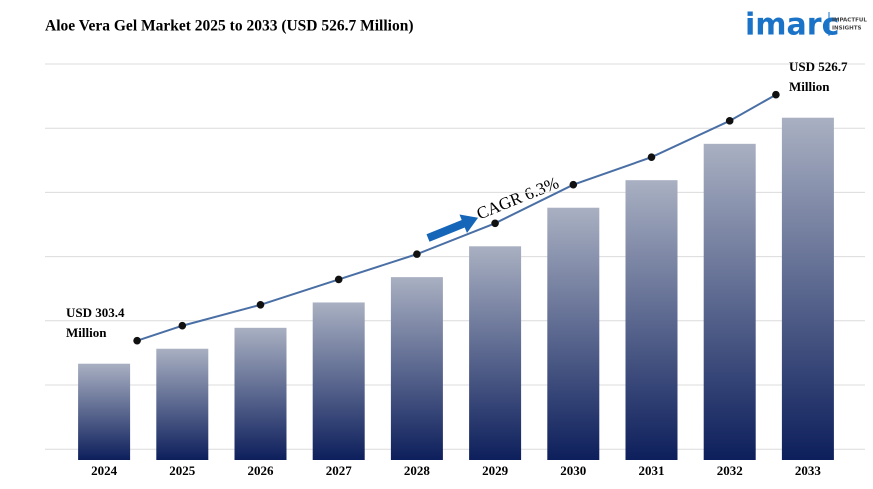 This screenshot has height=489, width=873. What do you see at coordinates (730, 470) in the screenshot?
I see `x-tick-label: 2032` at bounding box center [730, 470].